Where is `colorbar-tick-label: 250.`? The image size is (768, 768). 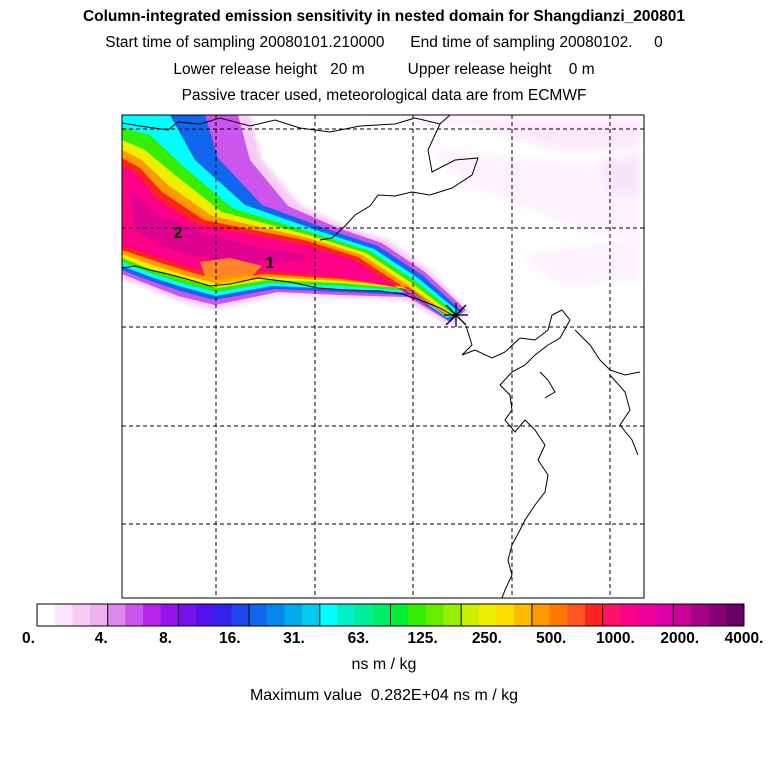
colorbar-tick-label: 250. is located at coordinates (486, 638).